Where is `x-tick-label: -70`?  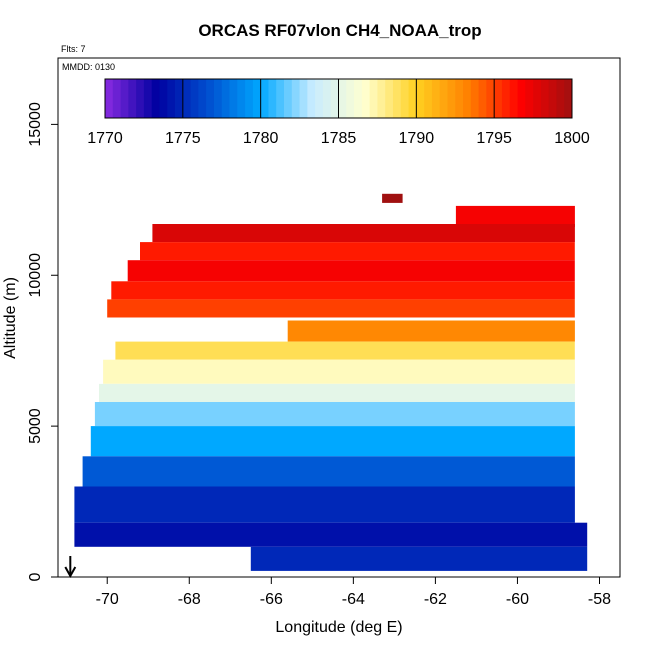
x-tick-label: -70 is located at coordinates (107, 599).